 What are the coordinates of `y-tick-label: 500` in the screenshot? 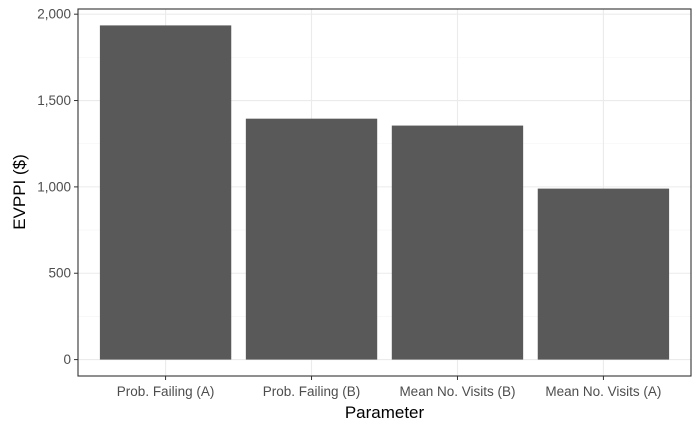 It's located at (59, 273).